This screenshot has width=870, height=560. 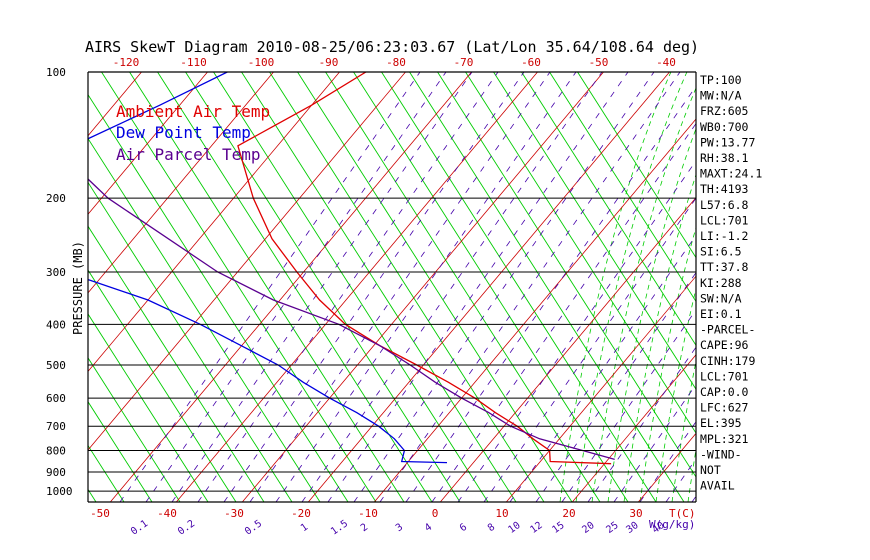 I want to click on stat-item: EL:395, so click(x=721, y=423).